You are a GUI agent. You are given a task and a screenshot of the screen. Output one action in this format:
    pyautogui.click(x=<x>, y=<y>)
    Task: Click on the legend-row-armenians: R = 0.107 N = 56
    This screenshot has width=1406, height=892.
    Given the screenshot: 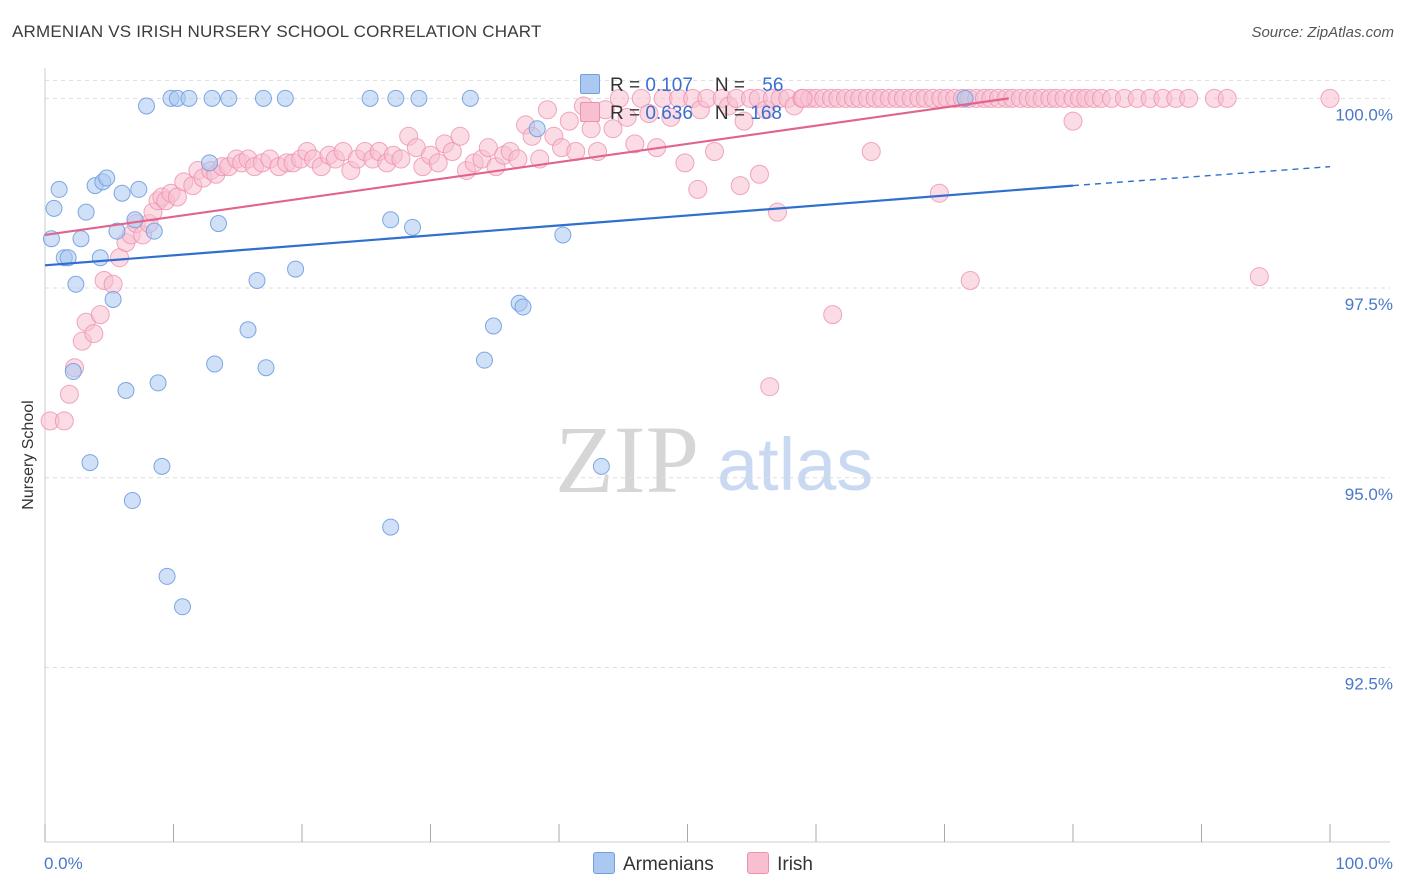 What is the action you would take?
    pyautogui.click(x=681, y=87)
    